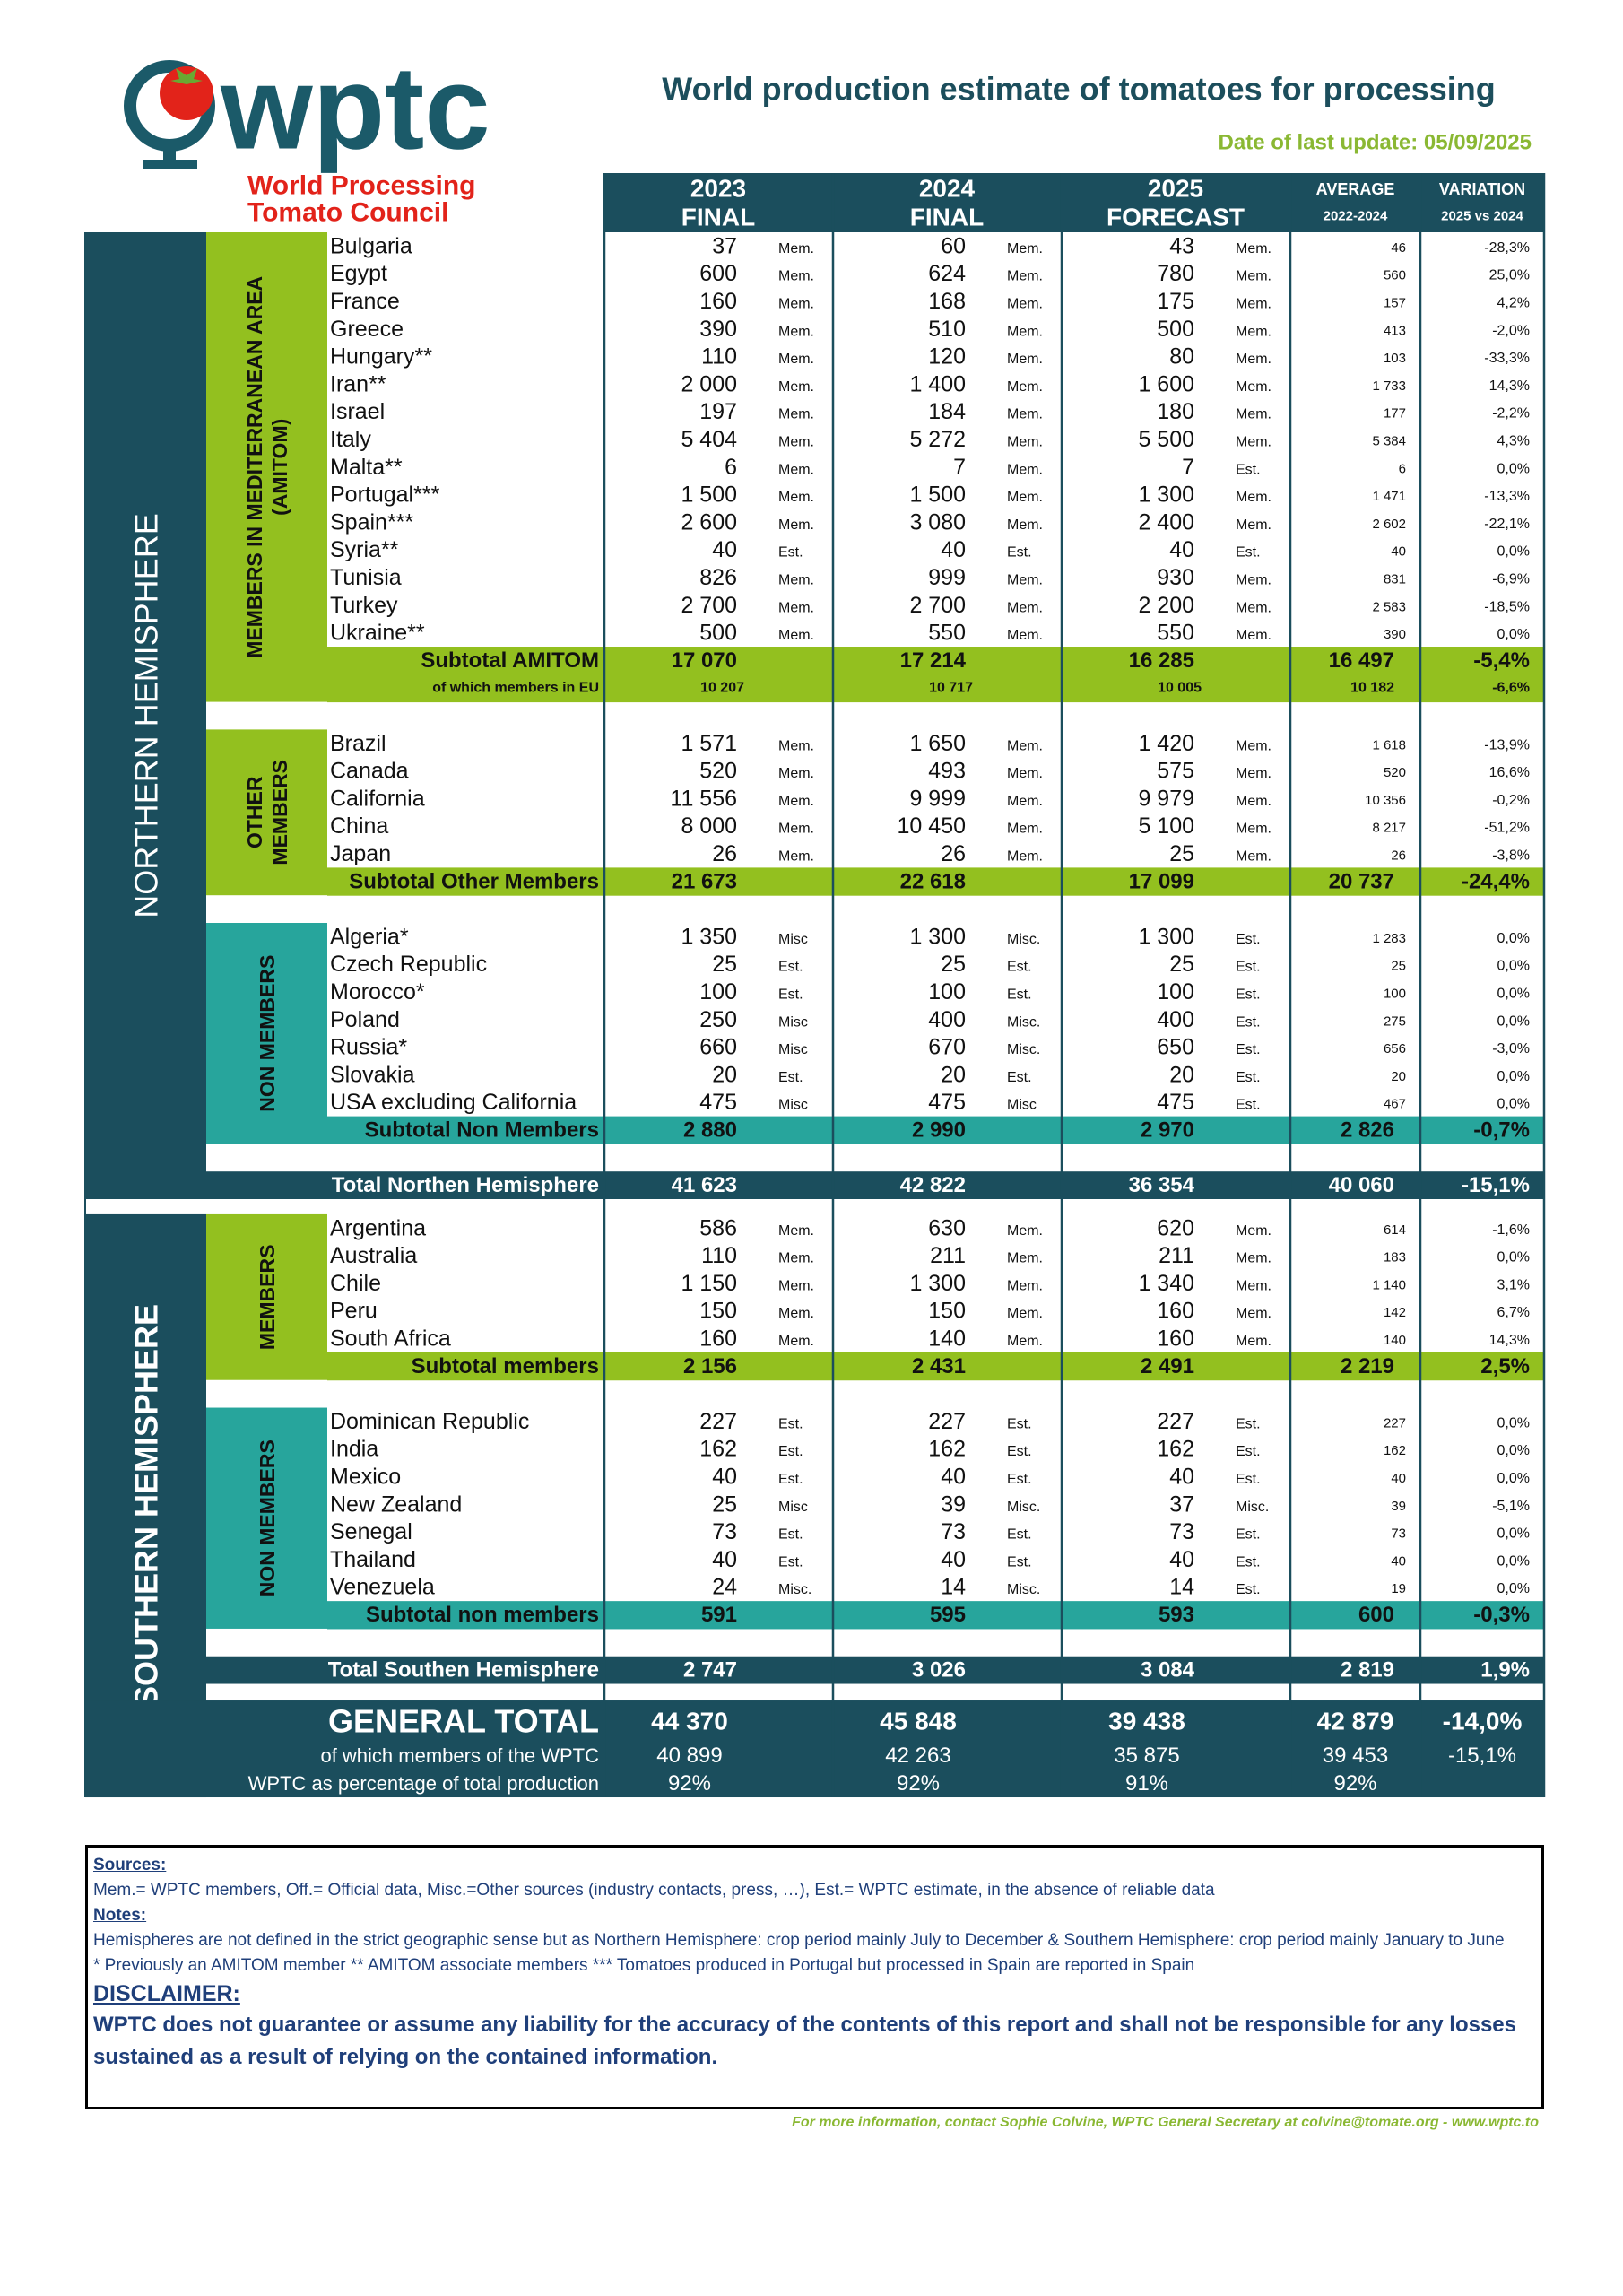  What do you see at coordinates (689, 1721) in the screenshot?
I see `general-total-value: 44 370` at bounding box center [689, 1721].